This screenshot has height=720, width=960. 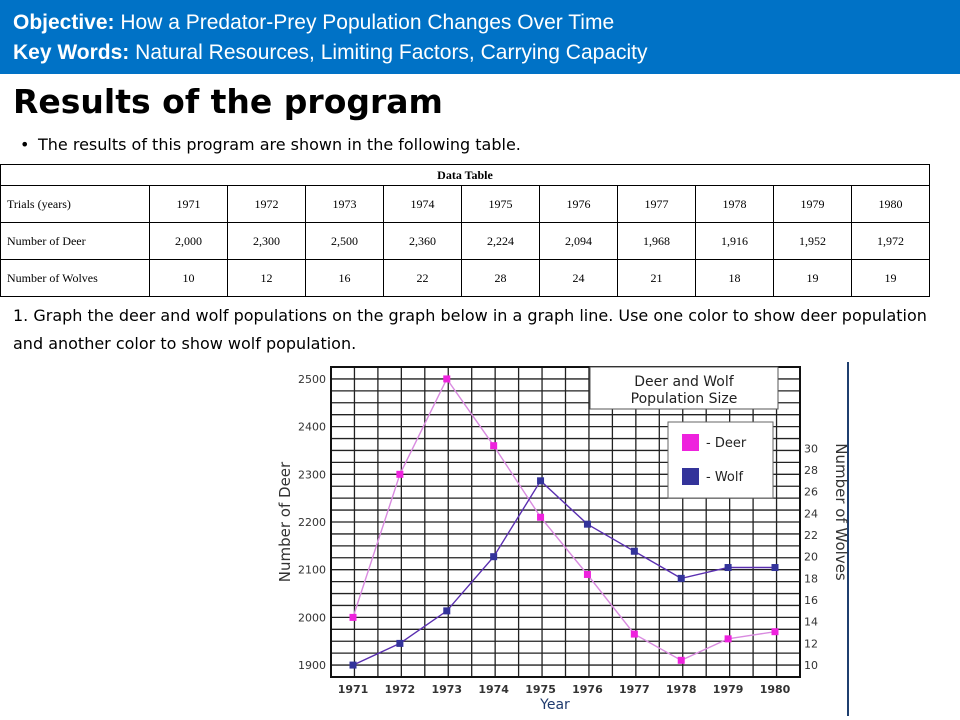 What do you see at coordinates (75, 204) in the screenshot?
I see `row-header: Trials (years)` at bounding box center [75, 204].